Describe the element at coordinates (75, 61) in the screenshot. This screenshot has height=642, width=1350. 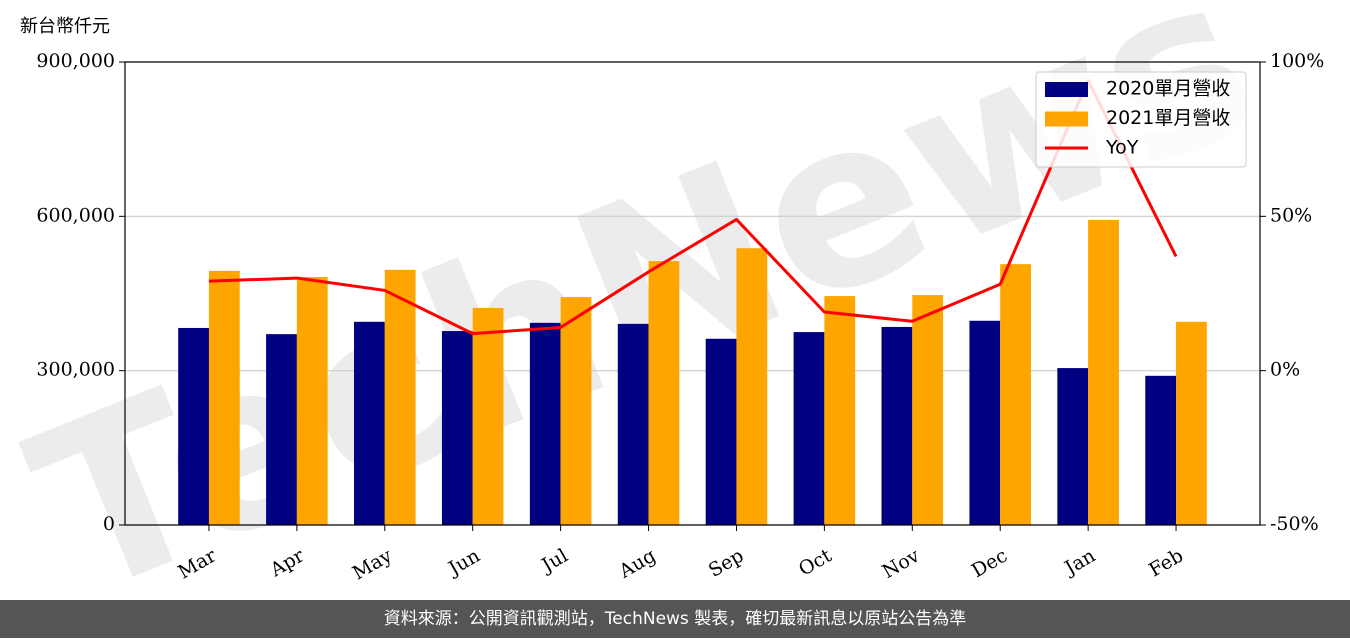
I see `y-tick-label: 900,000` at that location.